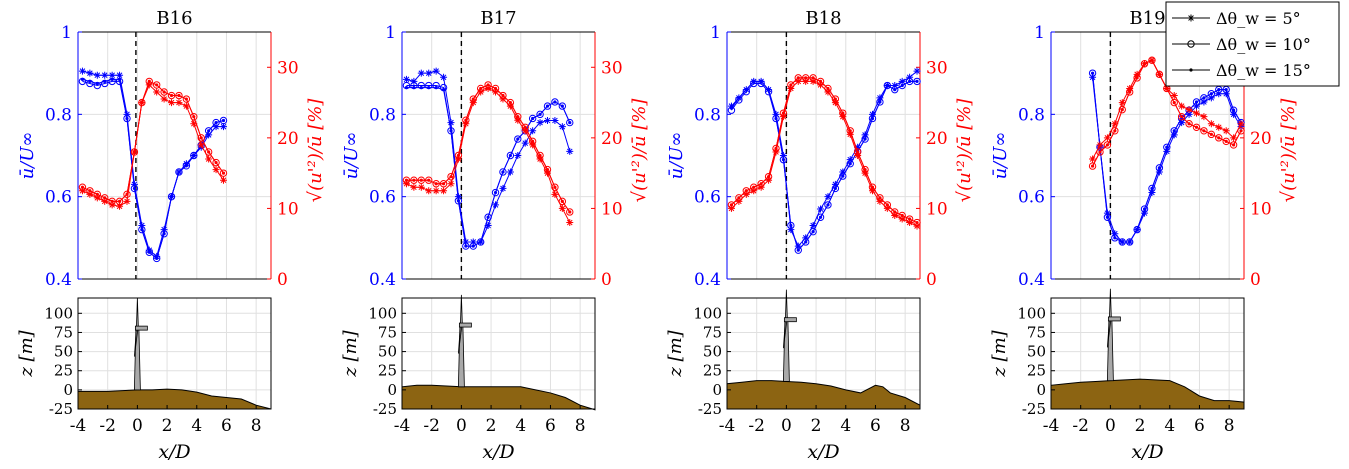  Describe the element at coordinates (174, 399) in the screenshot. I see `terrain-profile` at that location.